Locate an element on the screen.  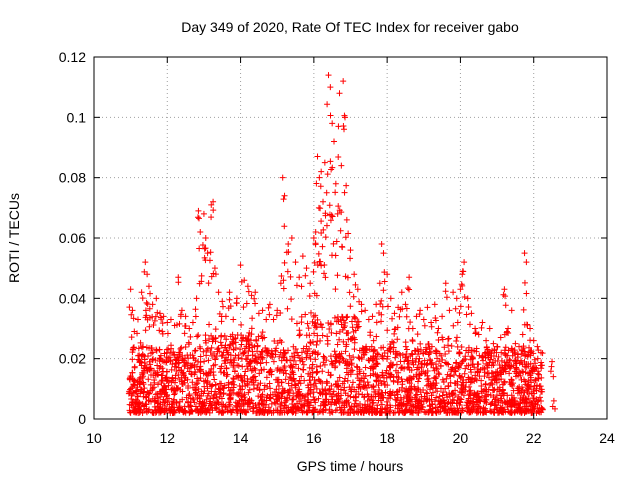
x-tick-label: 22 is located at coordinates (534, 438).